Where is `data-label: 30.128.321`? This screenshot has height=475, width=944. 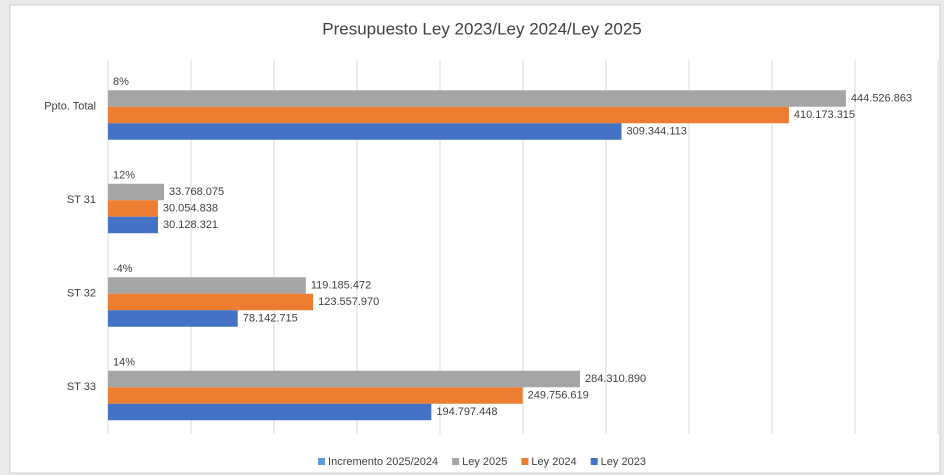
data-label: 30.128.321 is located at coordinates (190, 225).